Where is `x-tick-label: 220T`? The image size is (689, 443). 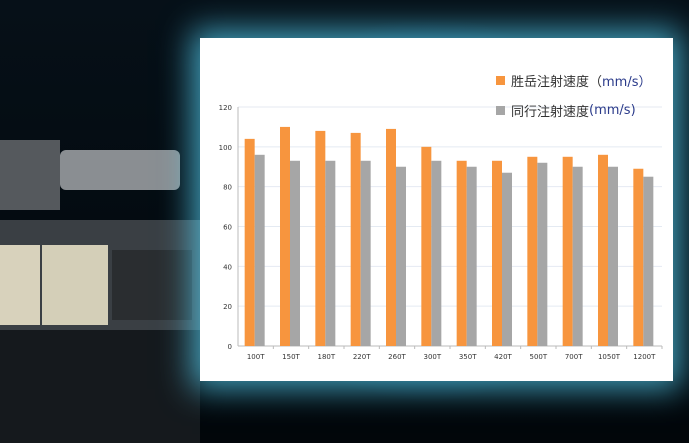 x-tick-label: 220T is located at coordinates (362, 357).